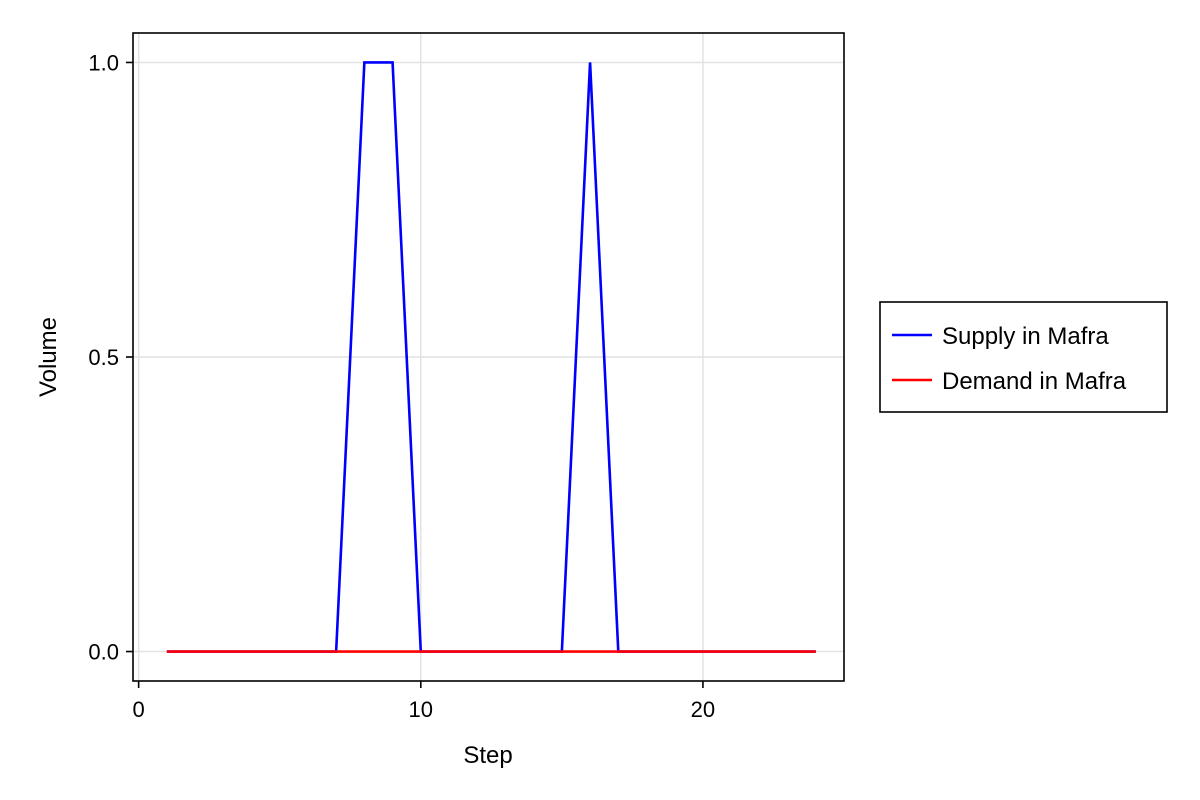 This screenshot has height=800, width=1200. I want to click on legend: Supply in Mafra Demand in Mafra, so click(1023, 357).